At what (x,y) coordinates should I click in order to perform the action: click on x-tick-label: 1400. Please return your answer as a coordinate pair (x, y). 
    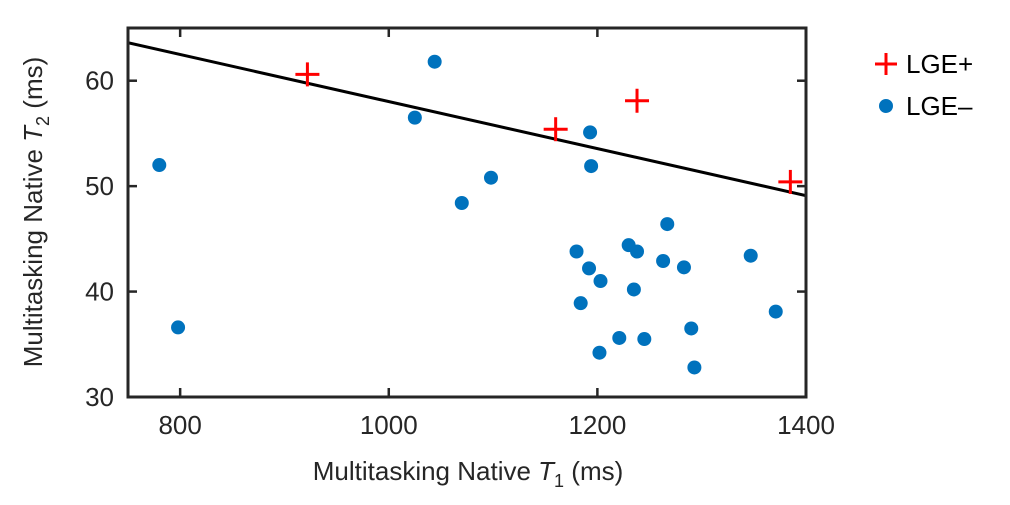
    Looking at the image, I should click on (806, 425).